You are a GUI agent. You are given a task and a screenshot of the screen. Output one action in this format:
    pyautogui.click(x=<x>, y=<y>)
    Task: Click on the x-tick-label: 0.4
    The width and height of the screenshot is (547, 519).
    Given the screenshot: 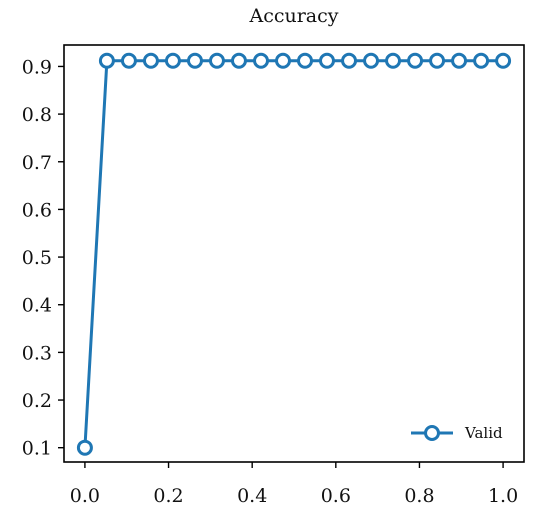 What is the action you would take?
    pyautogui.click(x=252, y=496)
    